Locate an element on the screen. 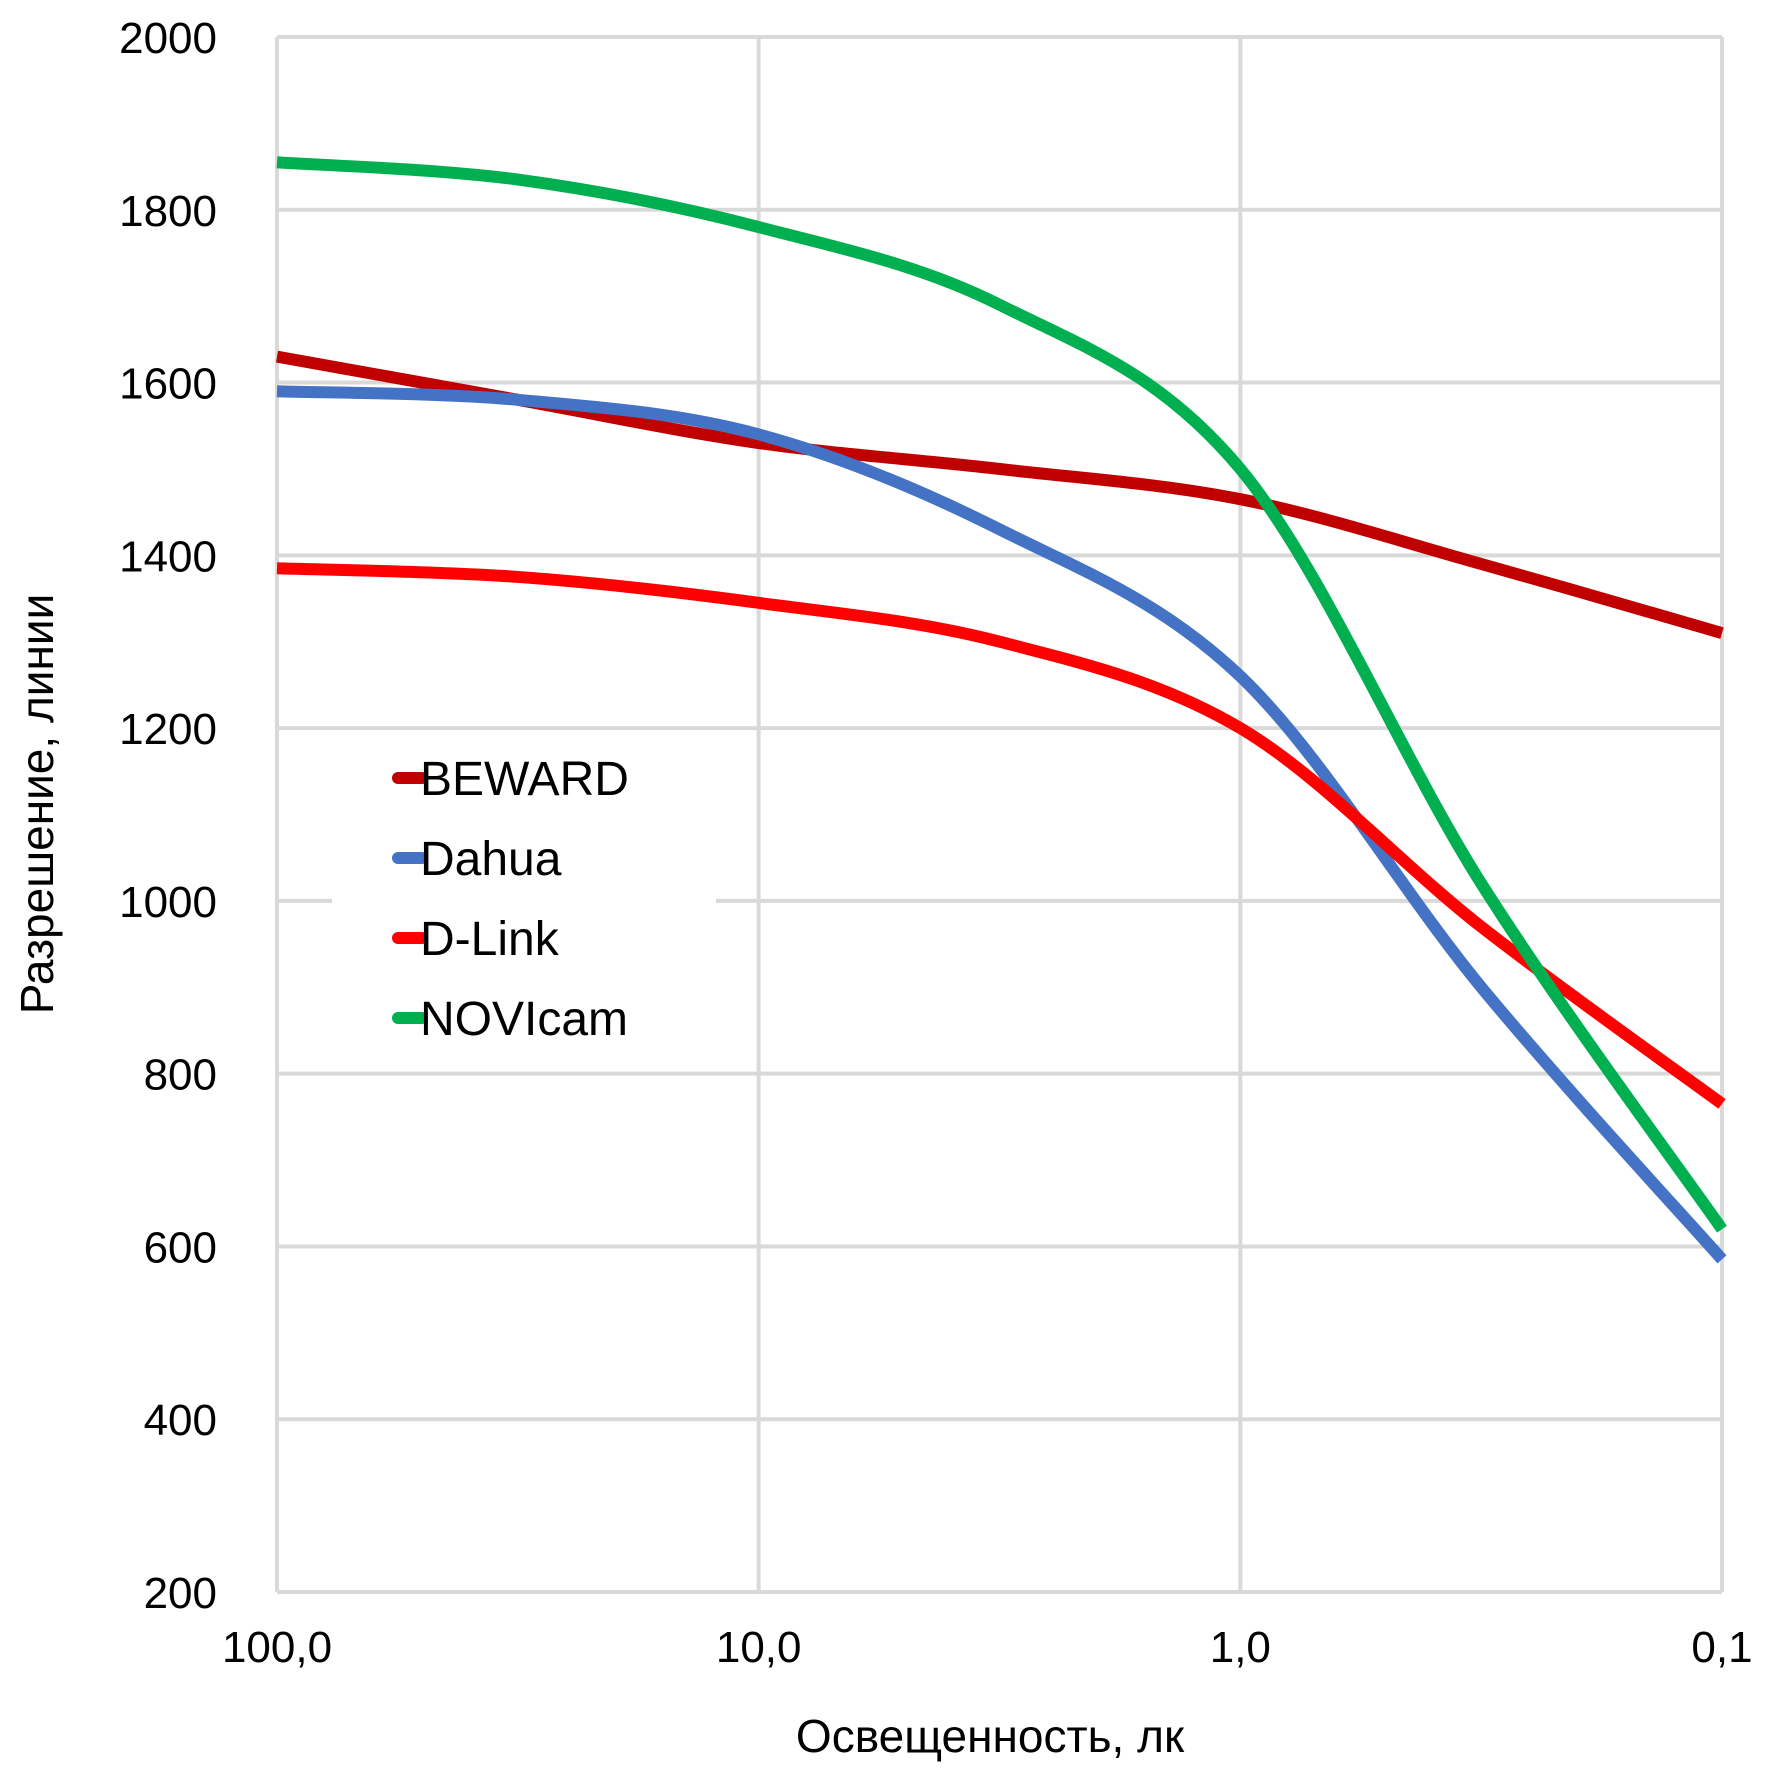 The image size is (1772, 1772). y-tick-label: 1600 is located at coordinates (168, 384).